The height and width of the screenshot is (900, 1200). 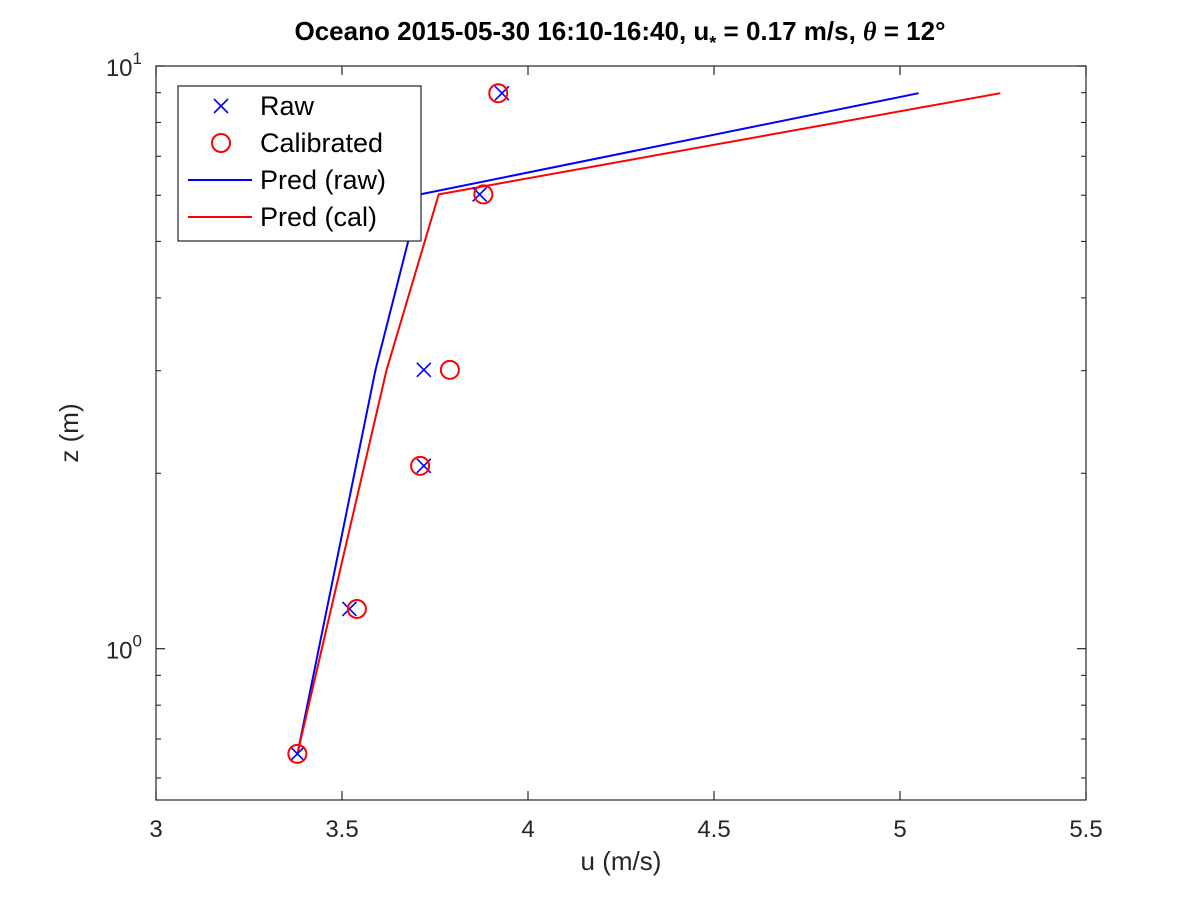 What do you see at coordinates (124, 65) in the screenshot?
I see `y-tick-label: 10¹` at bounding box center [124, 65].